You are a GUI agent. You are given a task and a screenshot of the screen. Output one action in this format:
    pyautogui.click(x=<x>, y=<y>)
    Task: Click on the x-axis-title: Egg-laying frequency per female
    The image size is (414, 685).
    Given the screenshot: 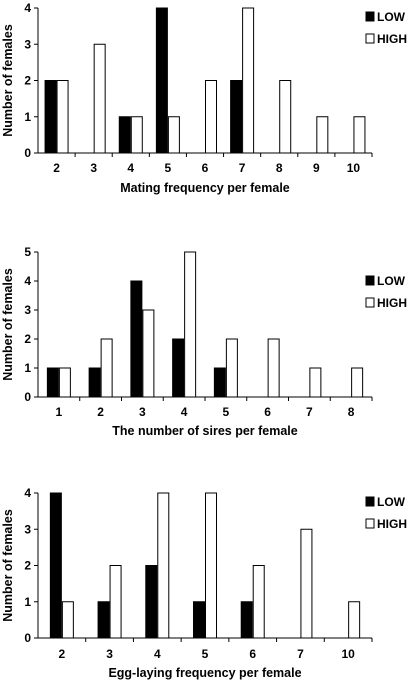 What is the action you would take?
    pyautogui.click(x=204, y=673)
    